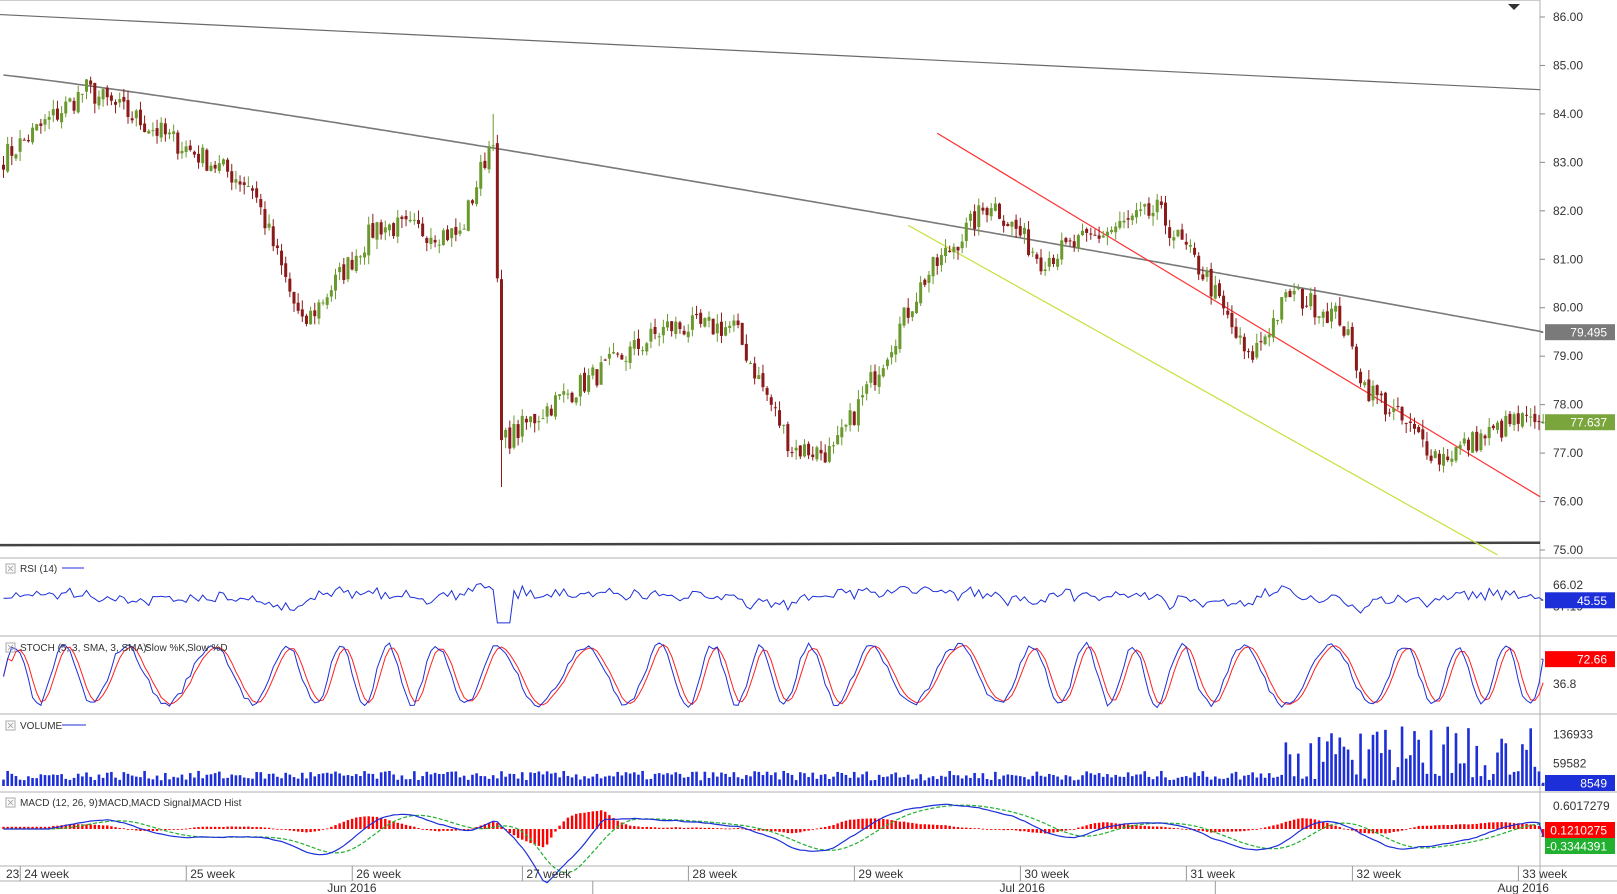 The height and width of the screenshot is (894, 1617). Describe the element at coordinates (773, 675) in the screenshot. I see `stoch-panel` at that location.